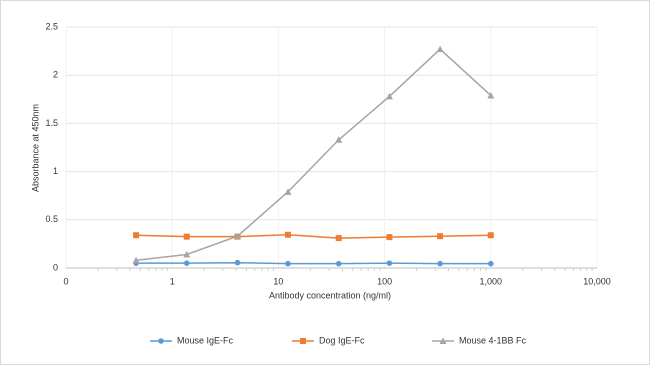 The height and width of the screenshot is (365, 650). I want to click on x-tick-label: 100, so click(384, 281).